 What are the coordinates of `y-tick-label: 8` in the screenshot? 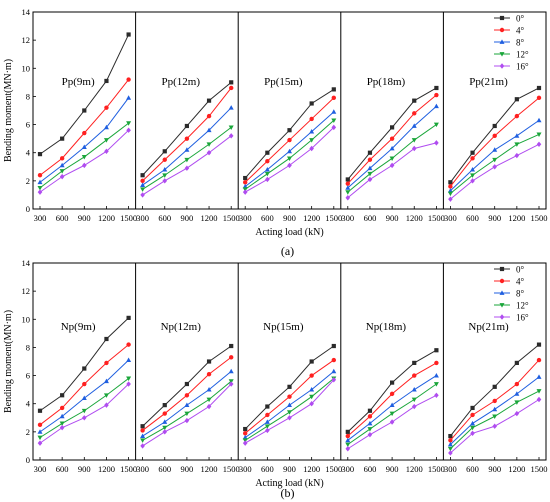 It's located at (28, 347).